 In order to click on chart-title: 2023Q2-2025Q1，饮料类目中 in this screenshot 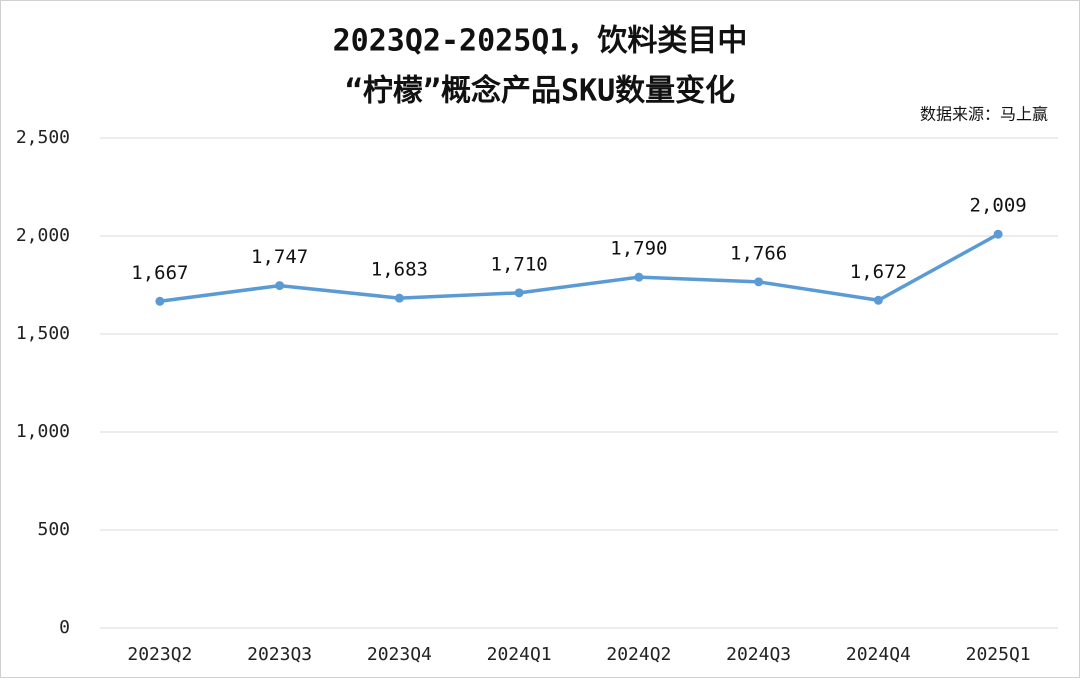, I will do `click(540, 41)`.